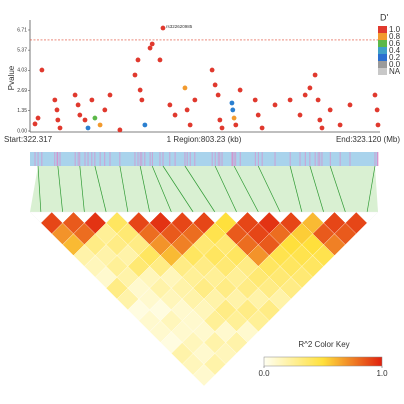 Image resolution: width=404 pixels, height=404 pixels. I want to click on legend-label: 0.8, so click(395, 36).